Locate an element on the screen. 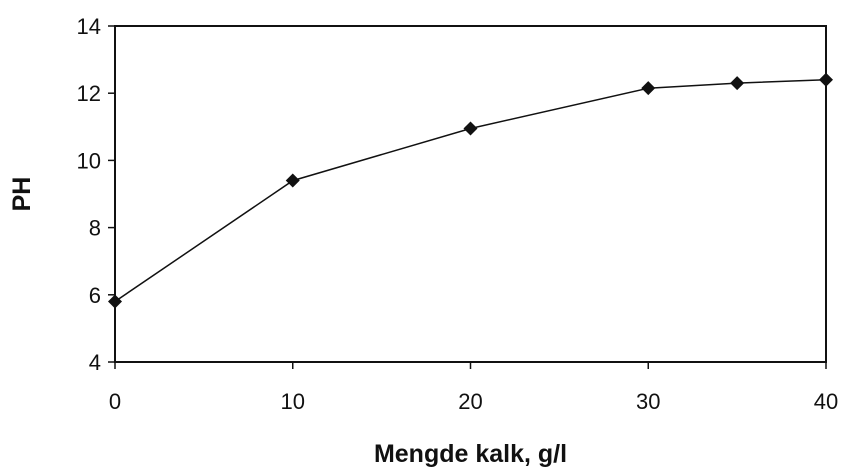 The height and width of the screenshot is (472, 846). x-axis: 0 10 20 30 40 is located at coordinates (473, 388).